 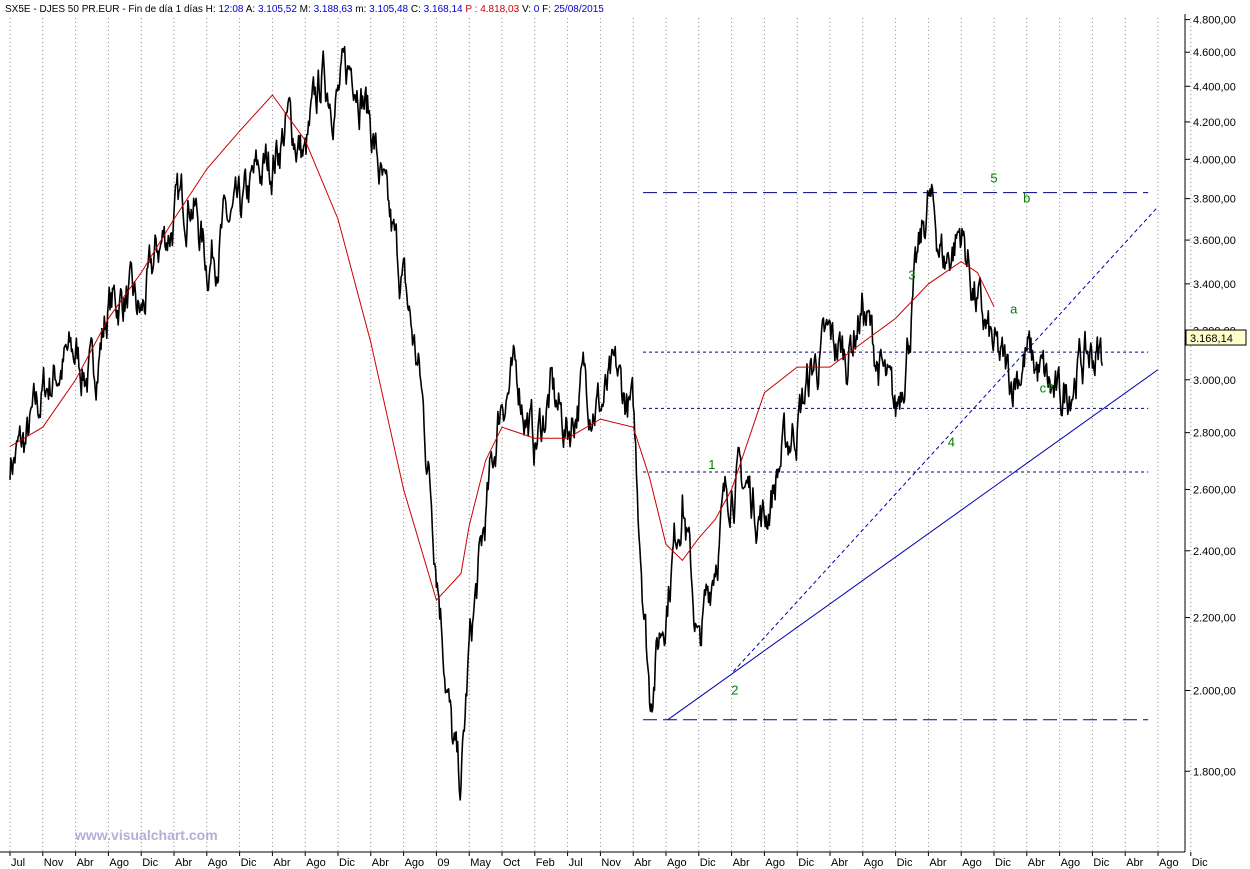 What do you see at coordinates (471, 9) in the screenshot?
I see `p-label: P :` at bounding box center [471, 9].